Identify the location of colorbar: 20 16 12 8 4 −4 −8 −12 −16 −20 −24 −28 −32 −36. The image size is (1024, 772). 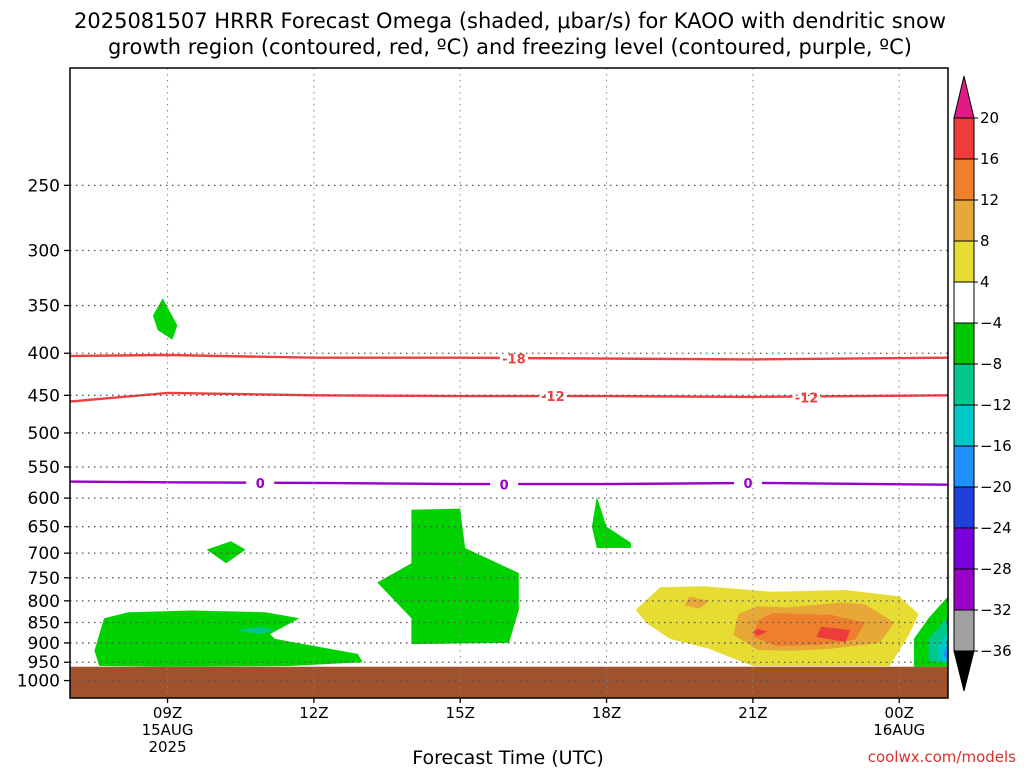
(982, 383).